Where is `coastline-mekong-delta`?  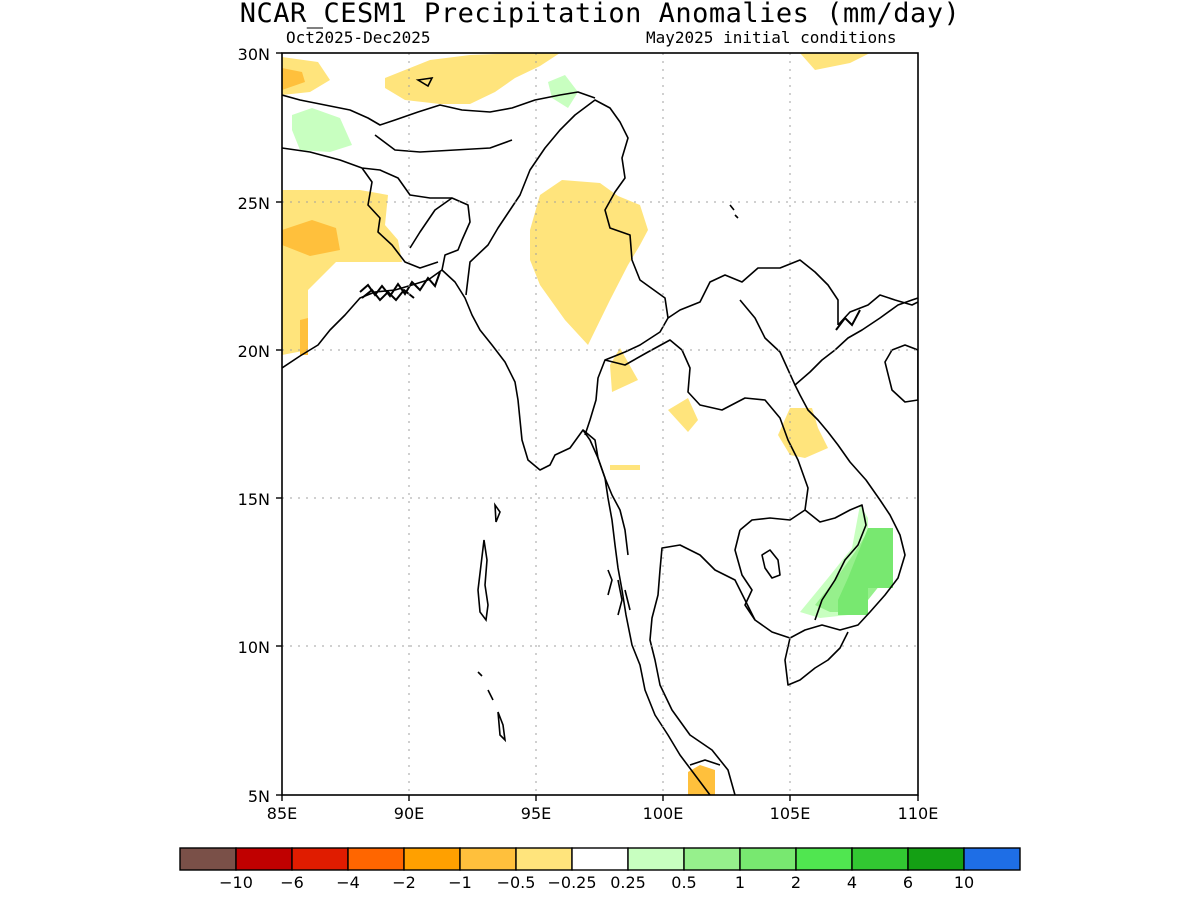
coastline-mekong-delta is located at coordinates (816, 658).